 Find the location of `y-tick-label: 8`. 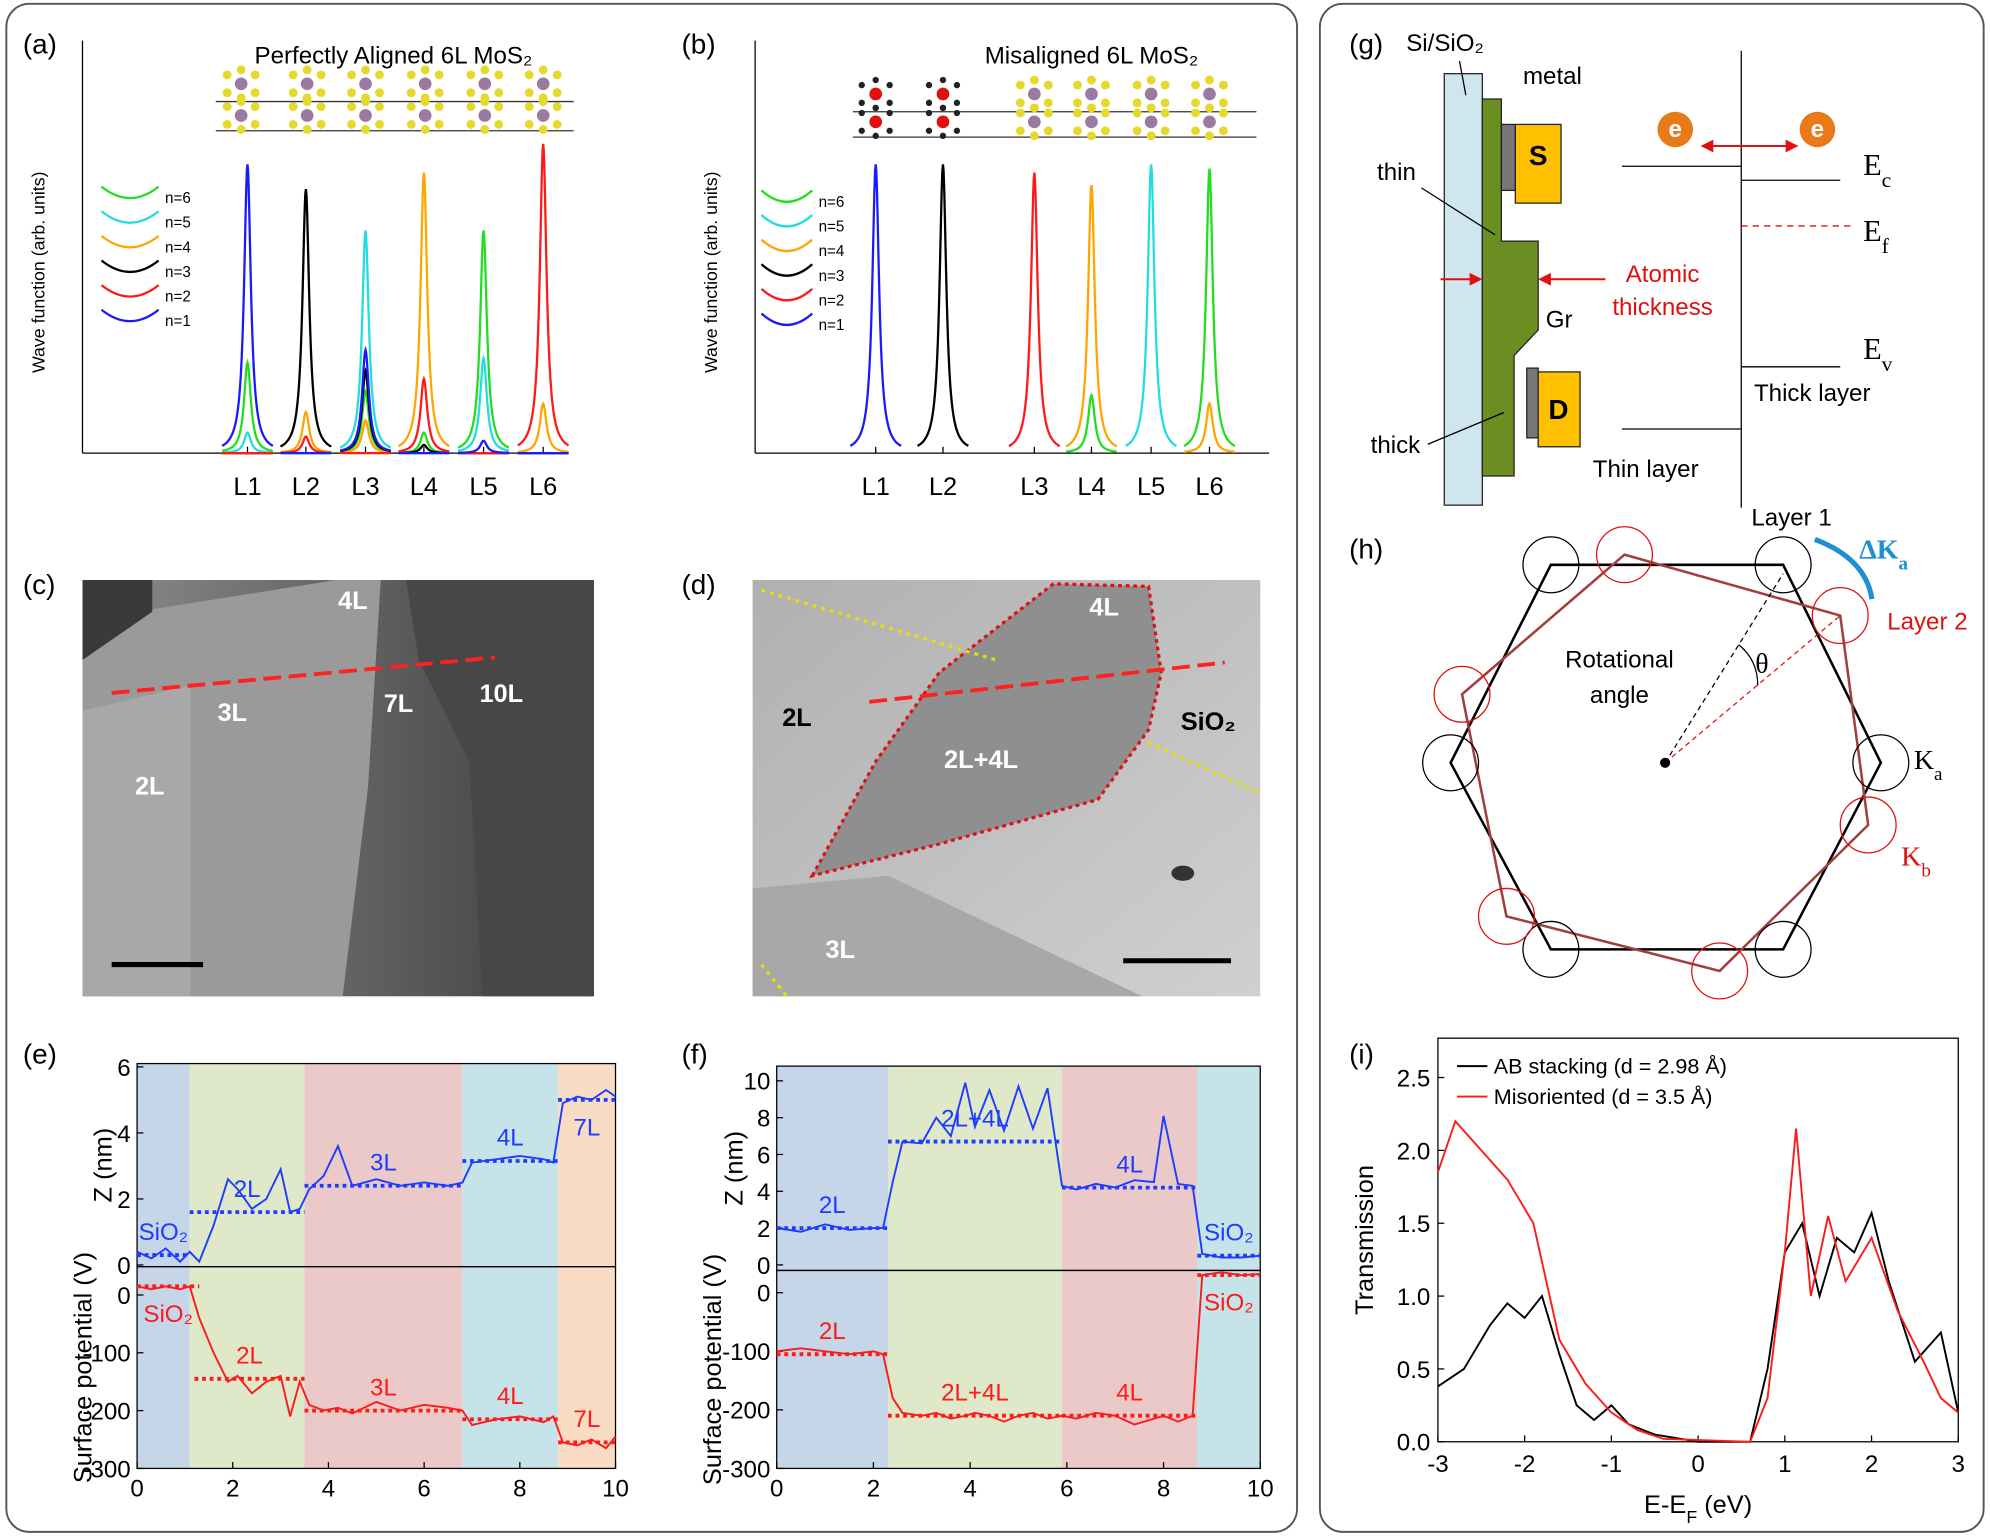

y-tick-label: 8 is located at coordinates (763, 1119).